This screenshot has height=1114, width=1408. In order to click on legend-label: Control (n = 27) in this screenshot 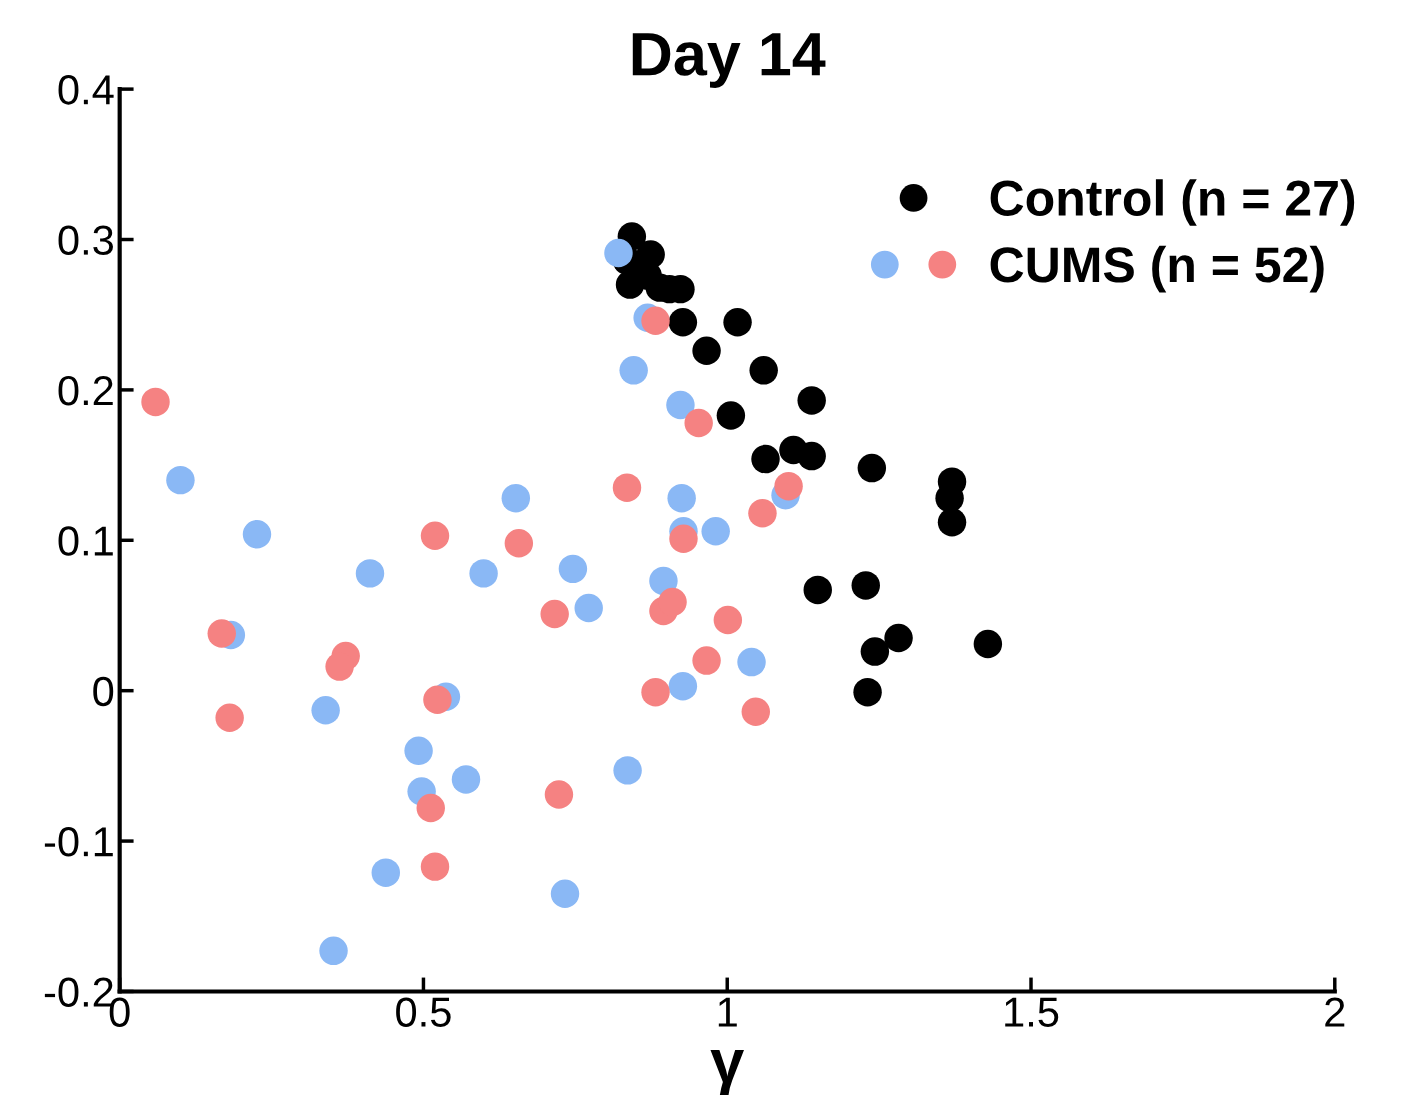, I will do `click(1172, 202)`.